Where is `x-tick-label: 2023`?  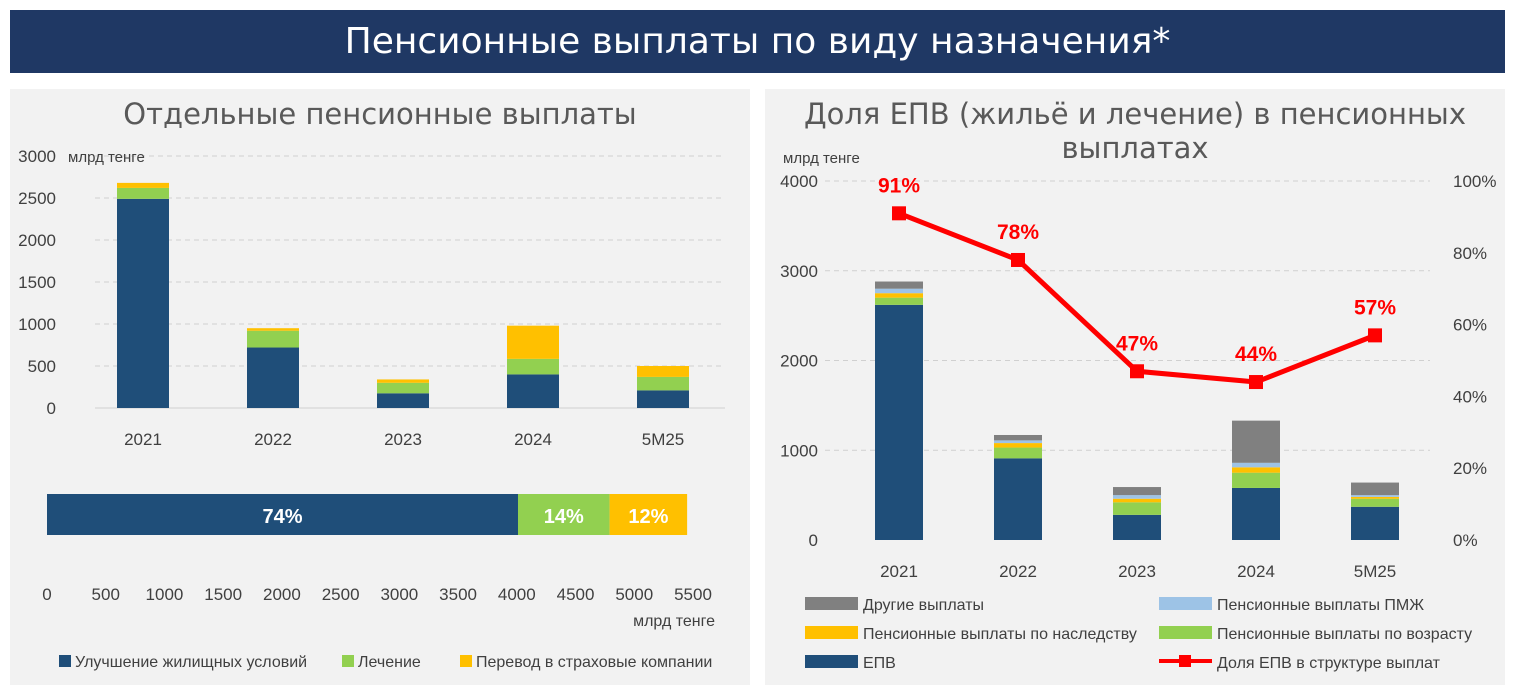 x-tick-label: 2023 is located at coordinates (403, 439).